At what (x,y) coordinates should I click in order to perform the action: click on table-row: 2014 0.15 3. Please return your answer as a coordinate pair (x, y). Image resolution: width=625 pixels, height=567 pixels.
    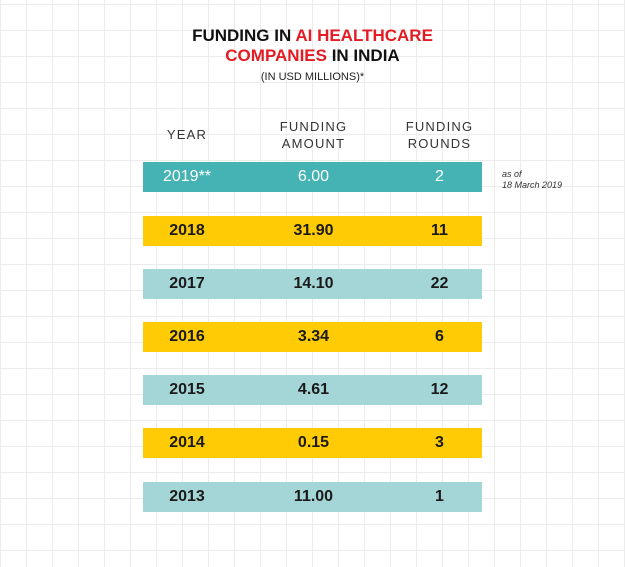
    Looking at the image, I should click on (312, 443).